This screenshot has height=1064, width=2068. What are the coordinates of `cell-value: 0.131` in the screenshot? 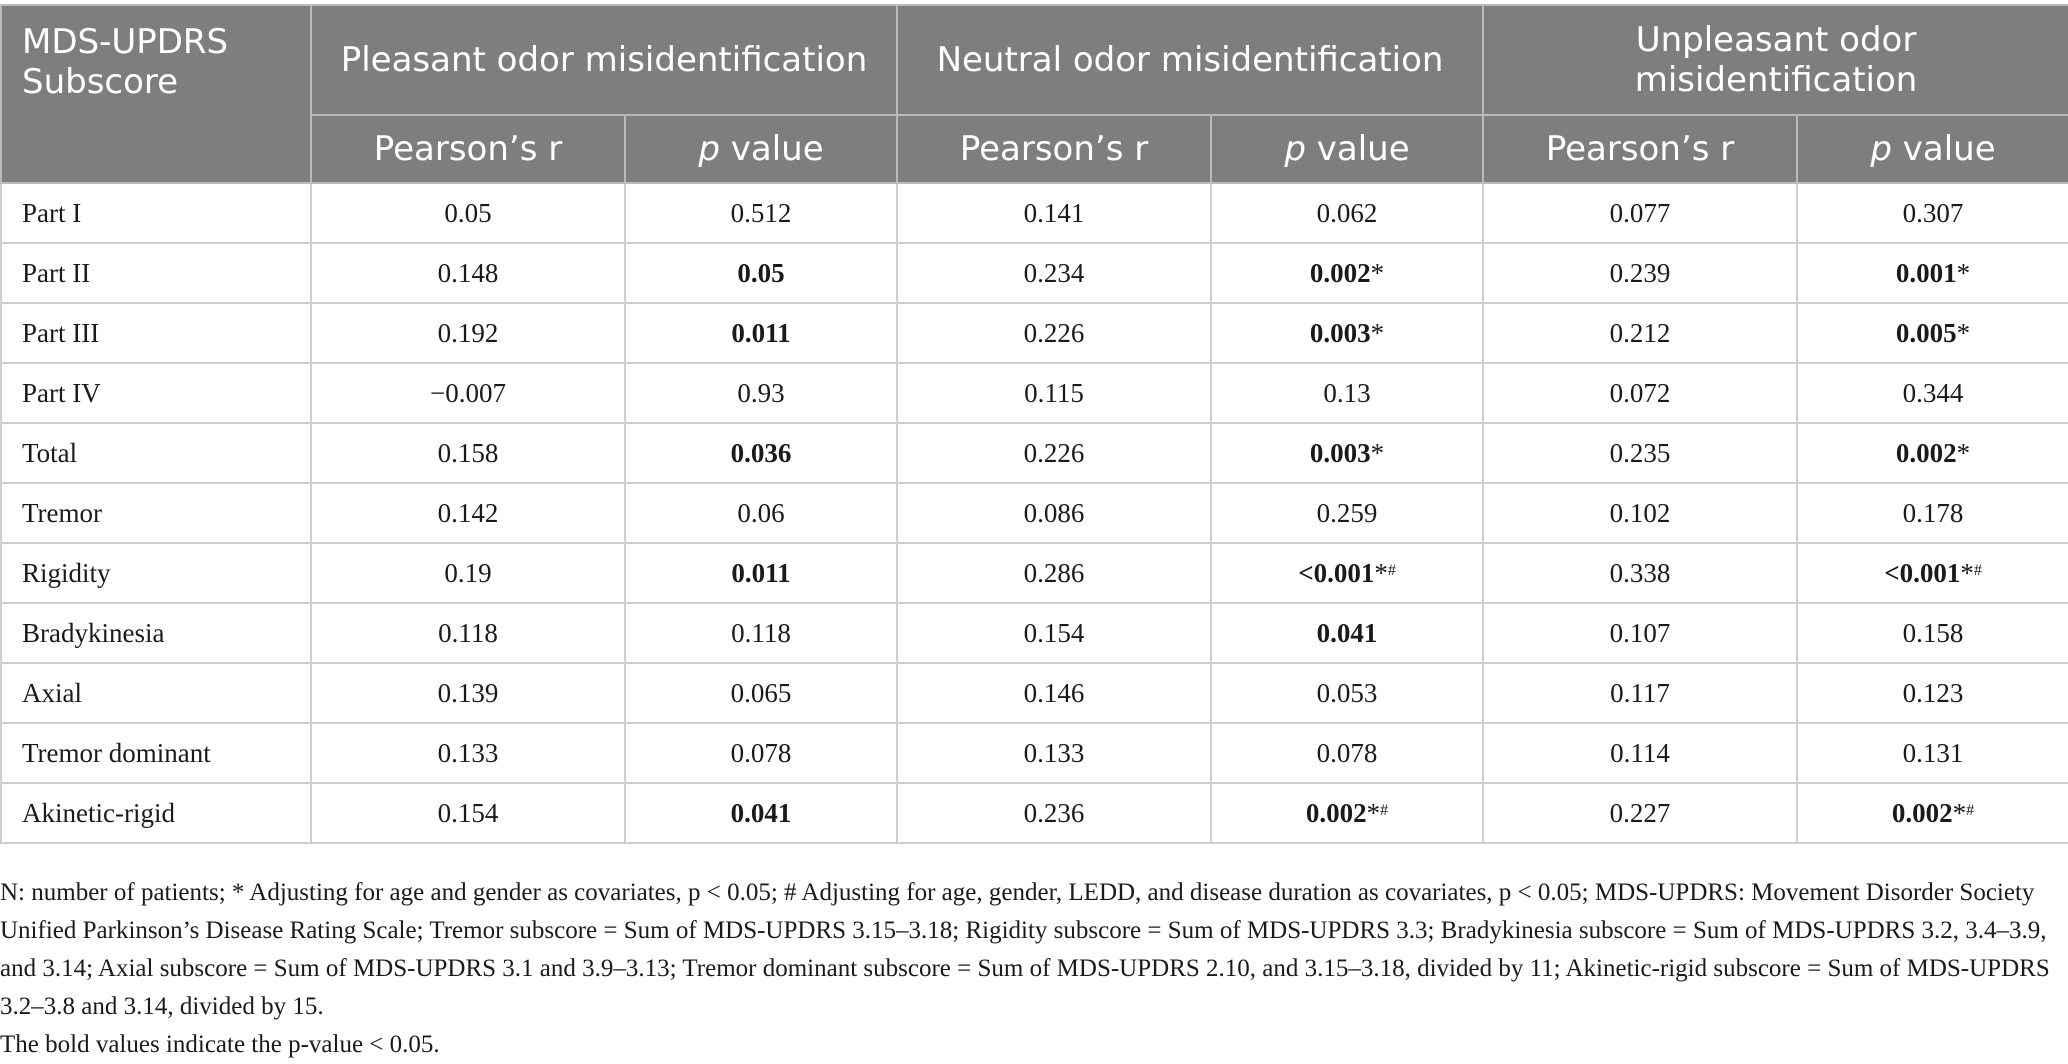 It's located at (1933, 752).